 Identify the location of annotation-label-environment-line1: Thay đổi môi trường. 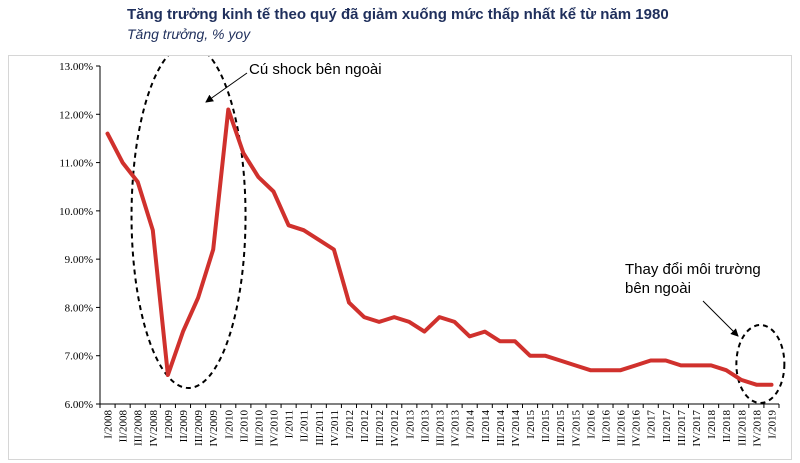
(693, 269).